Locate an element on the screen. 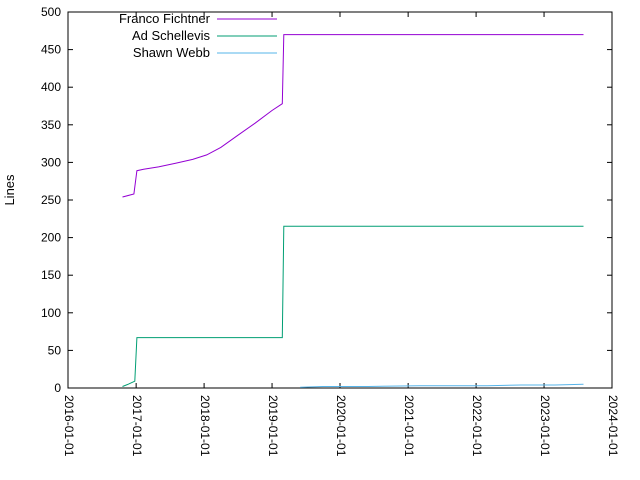 The image size is (640, 480). y-tick-label: 250 is located at coordinates (51, 200).